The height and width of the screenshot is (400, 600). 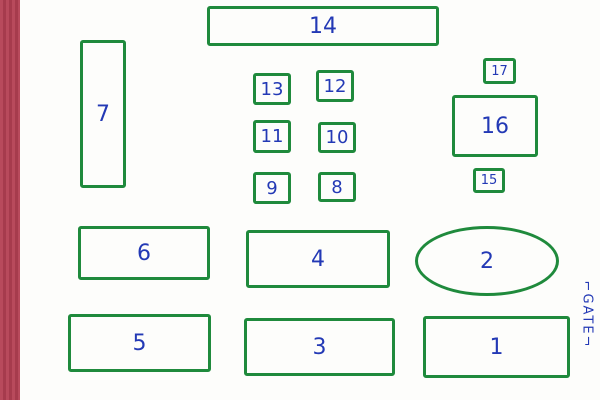 I want to click on stall-10-label: 10, so click(x=337, y=137).